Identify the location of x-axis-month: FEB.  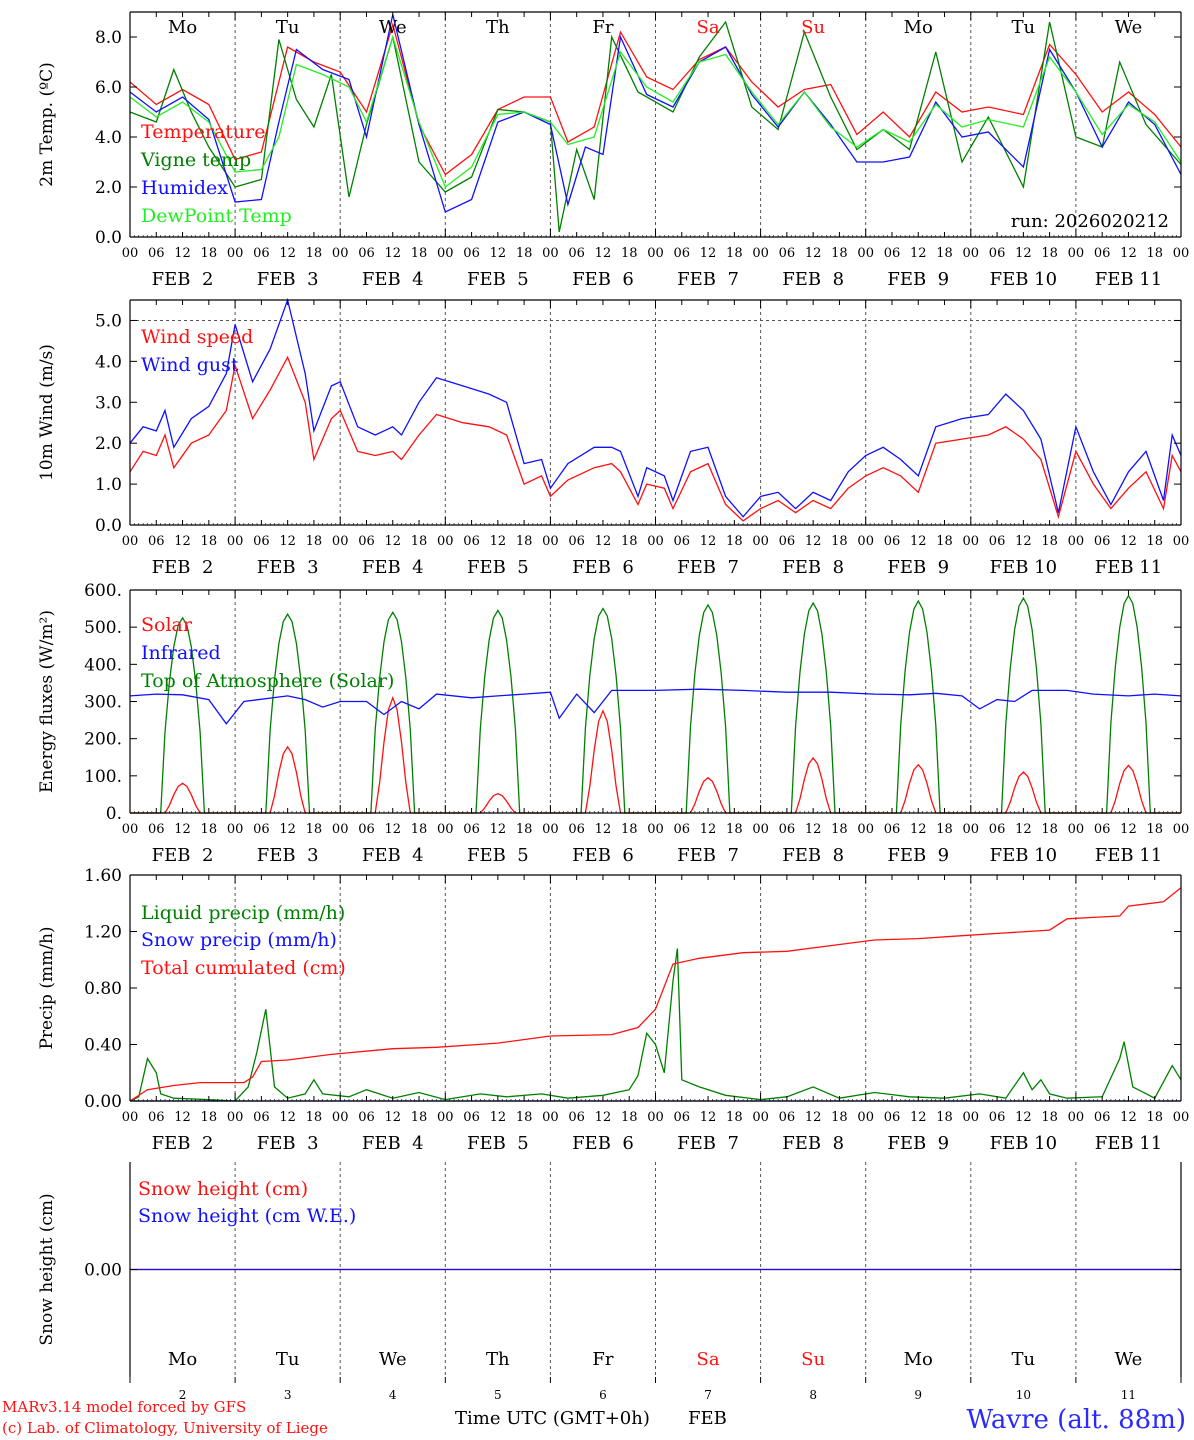
(707, 1418).